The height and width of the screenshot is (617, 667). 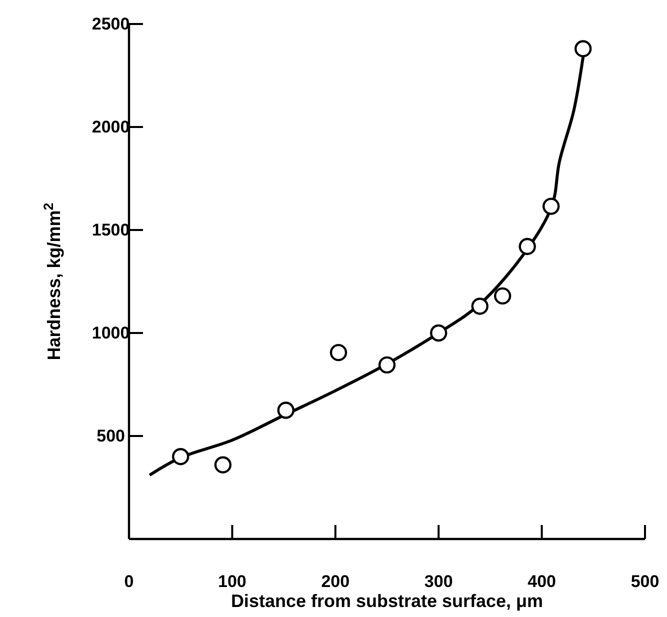 What do you see at coordinates (335, 582) in the screenshot?
I see `x-tick-label: 200` at bounding box center [335, 582].